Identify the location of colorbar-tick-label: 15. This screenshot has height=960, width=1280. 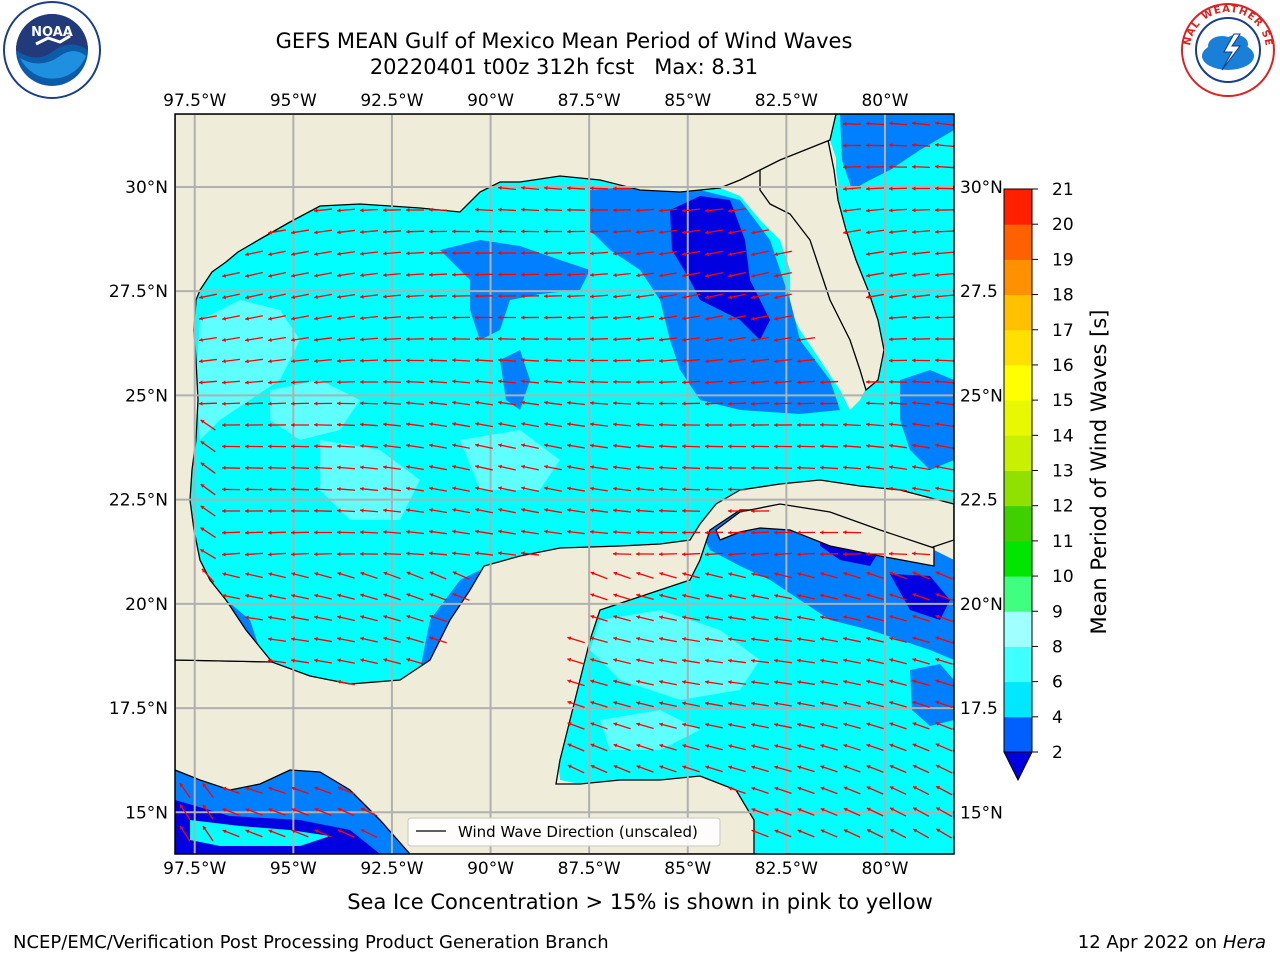
(1063, 401).